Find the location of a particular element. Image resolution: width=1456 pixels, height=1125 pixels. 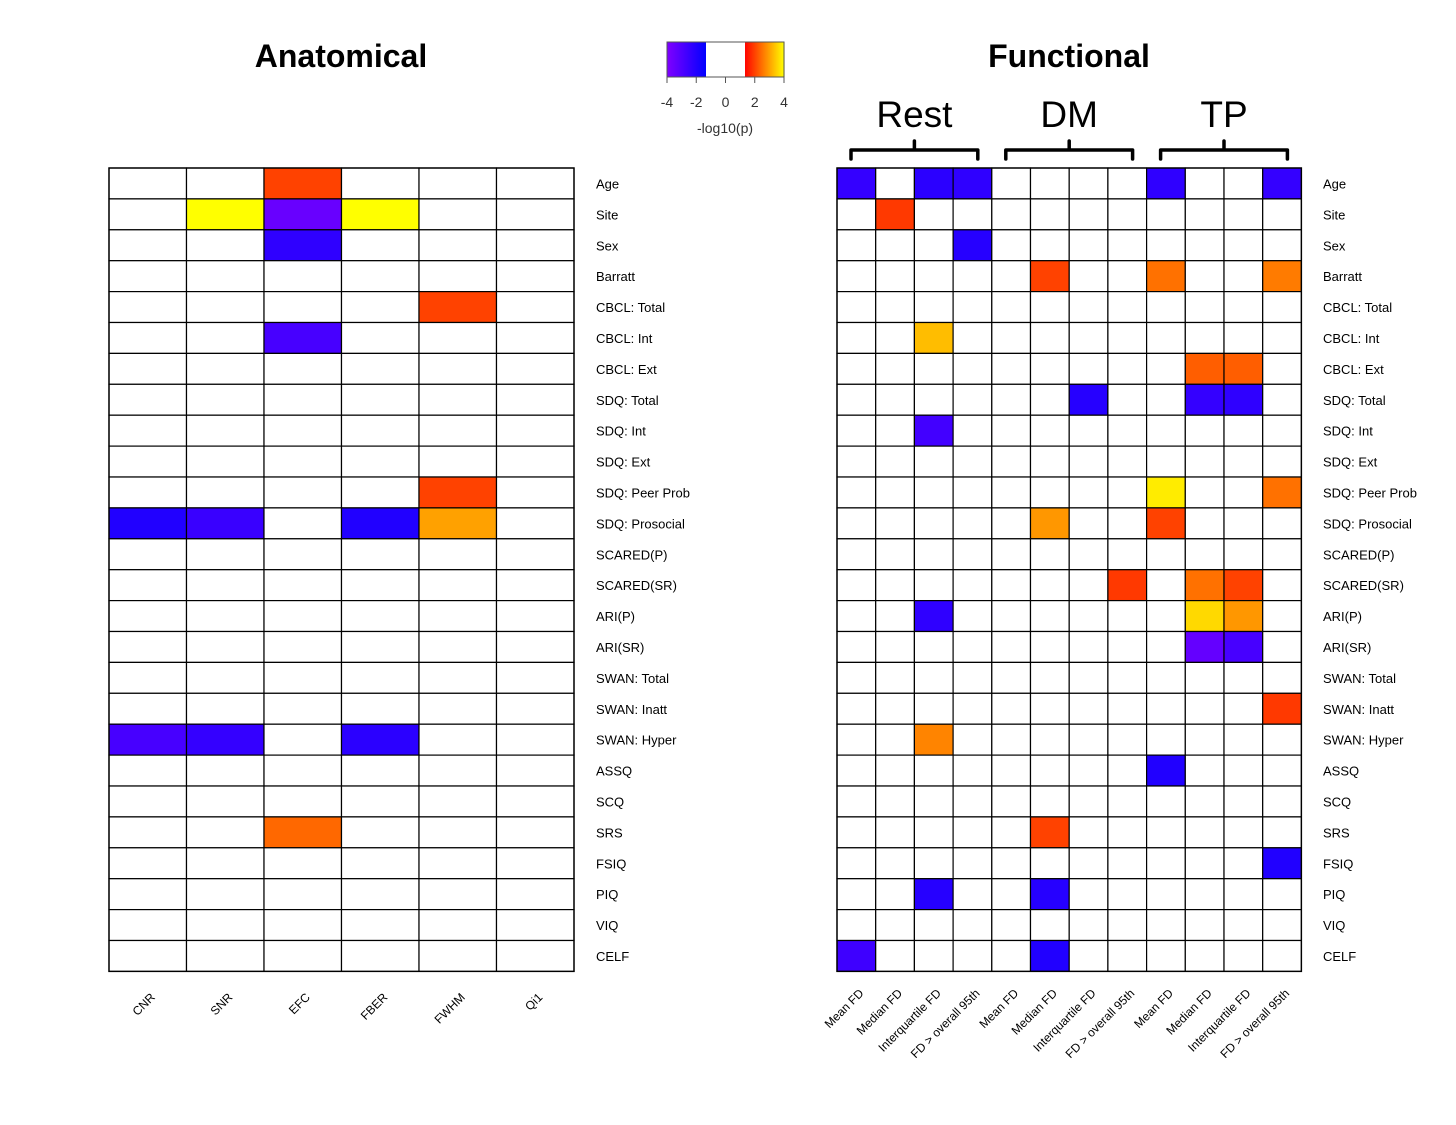

col-label-qi1-5: Qi1 is located at coordinates (533, 1001).